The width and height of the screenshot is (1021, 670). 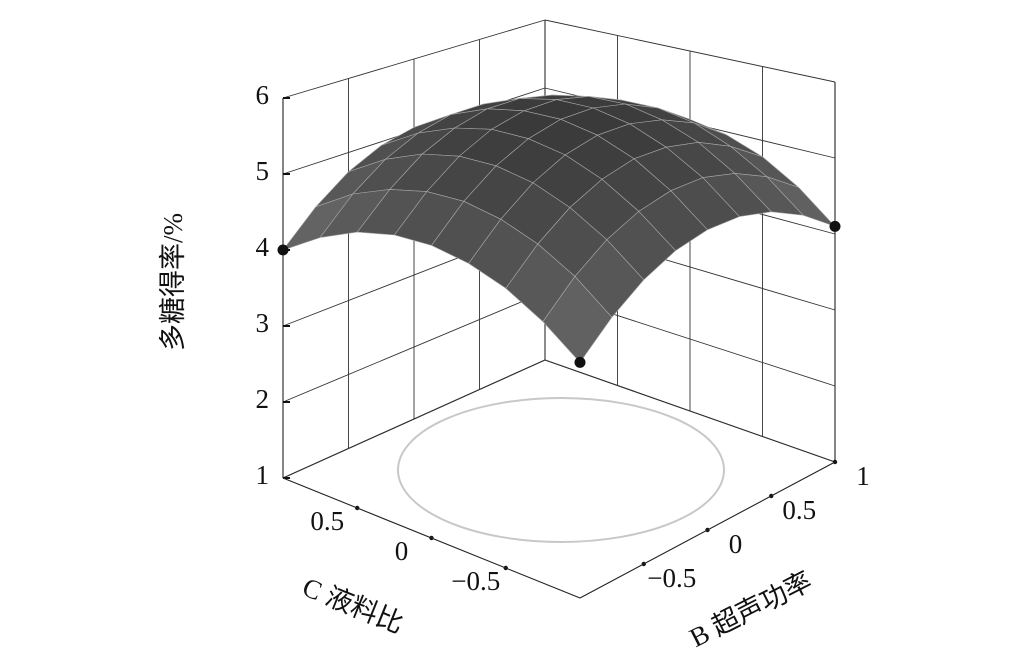 I want to click on y-tick-label: −0.5, so click(x=671, y=578).